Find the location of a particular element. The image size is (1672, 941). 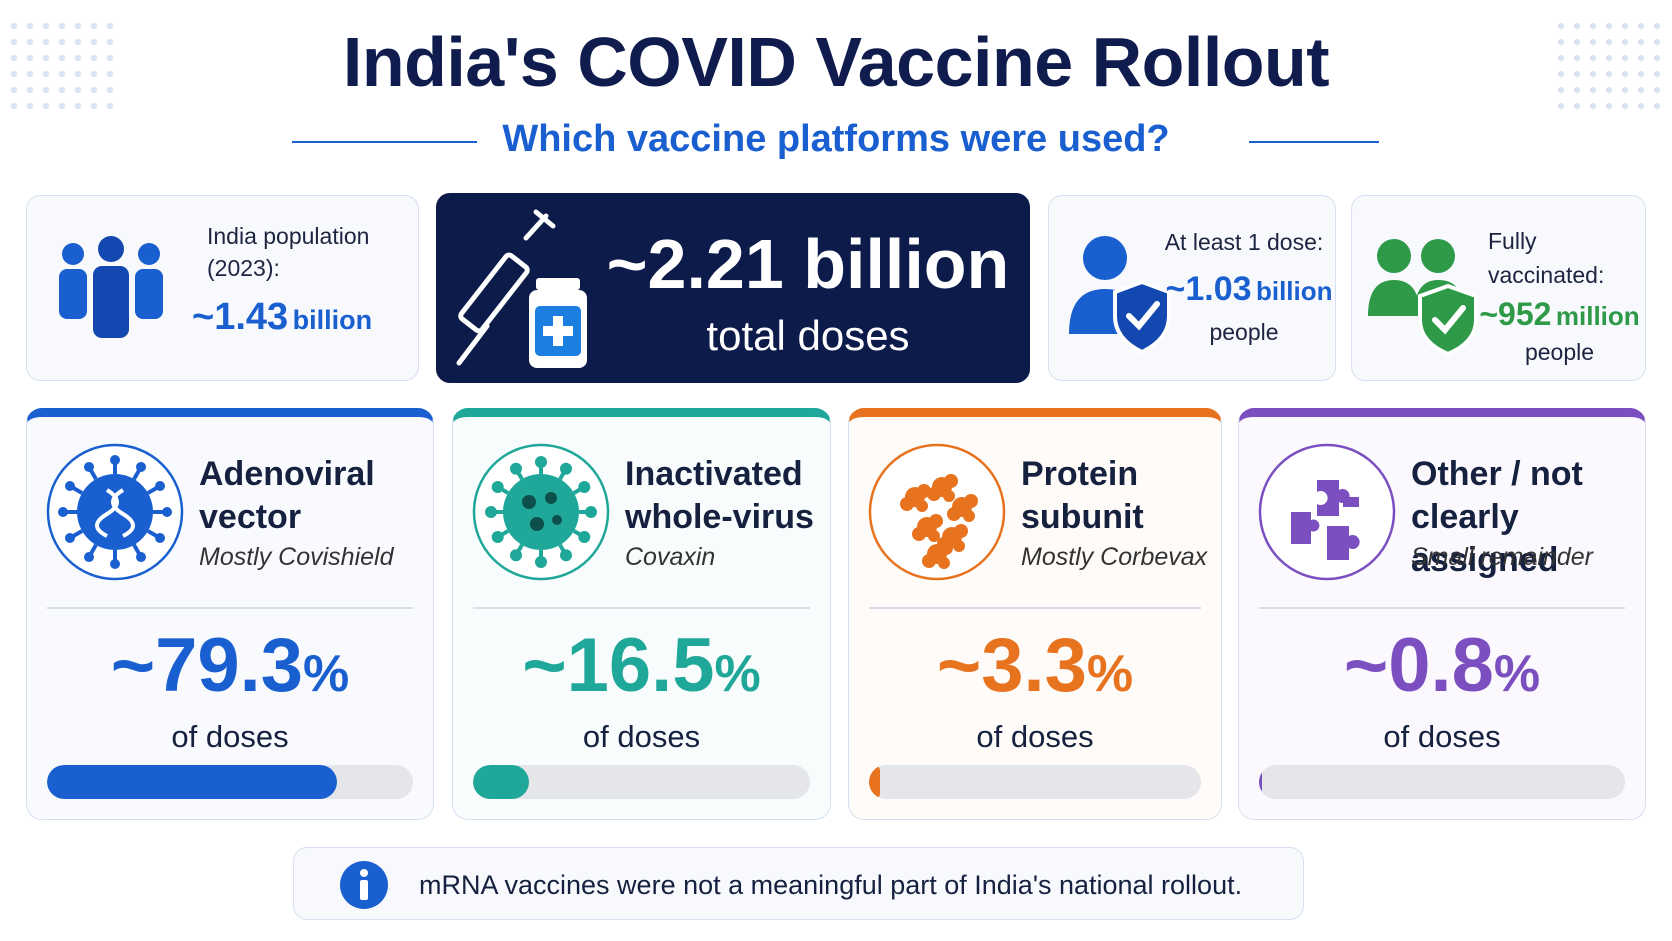

stat-value: ~952 is located at coordinates (1515, 314).